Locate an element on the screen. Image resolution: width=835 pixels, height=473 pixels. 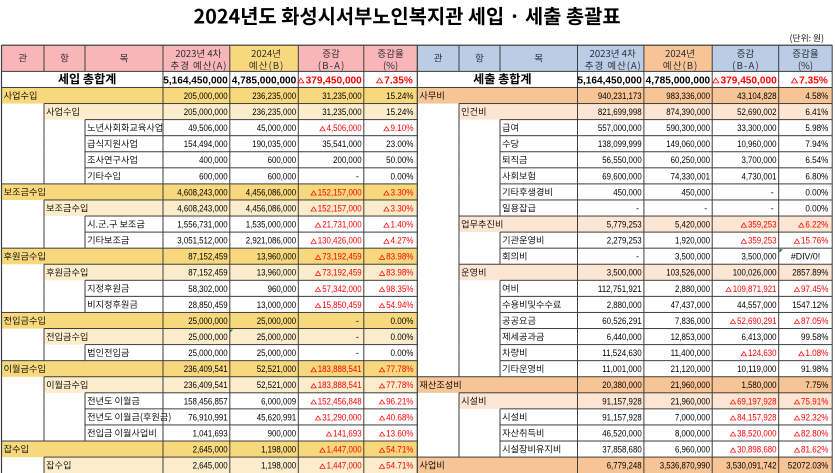
svg-text: 87.05% is located at coordinates (815, 321).